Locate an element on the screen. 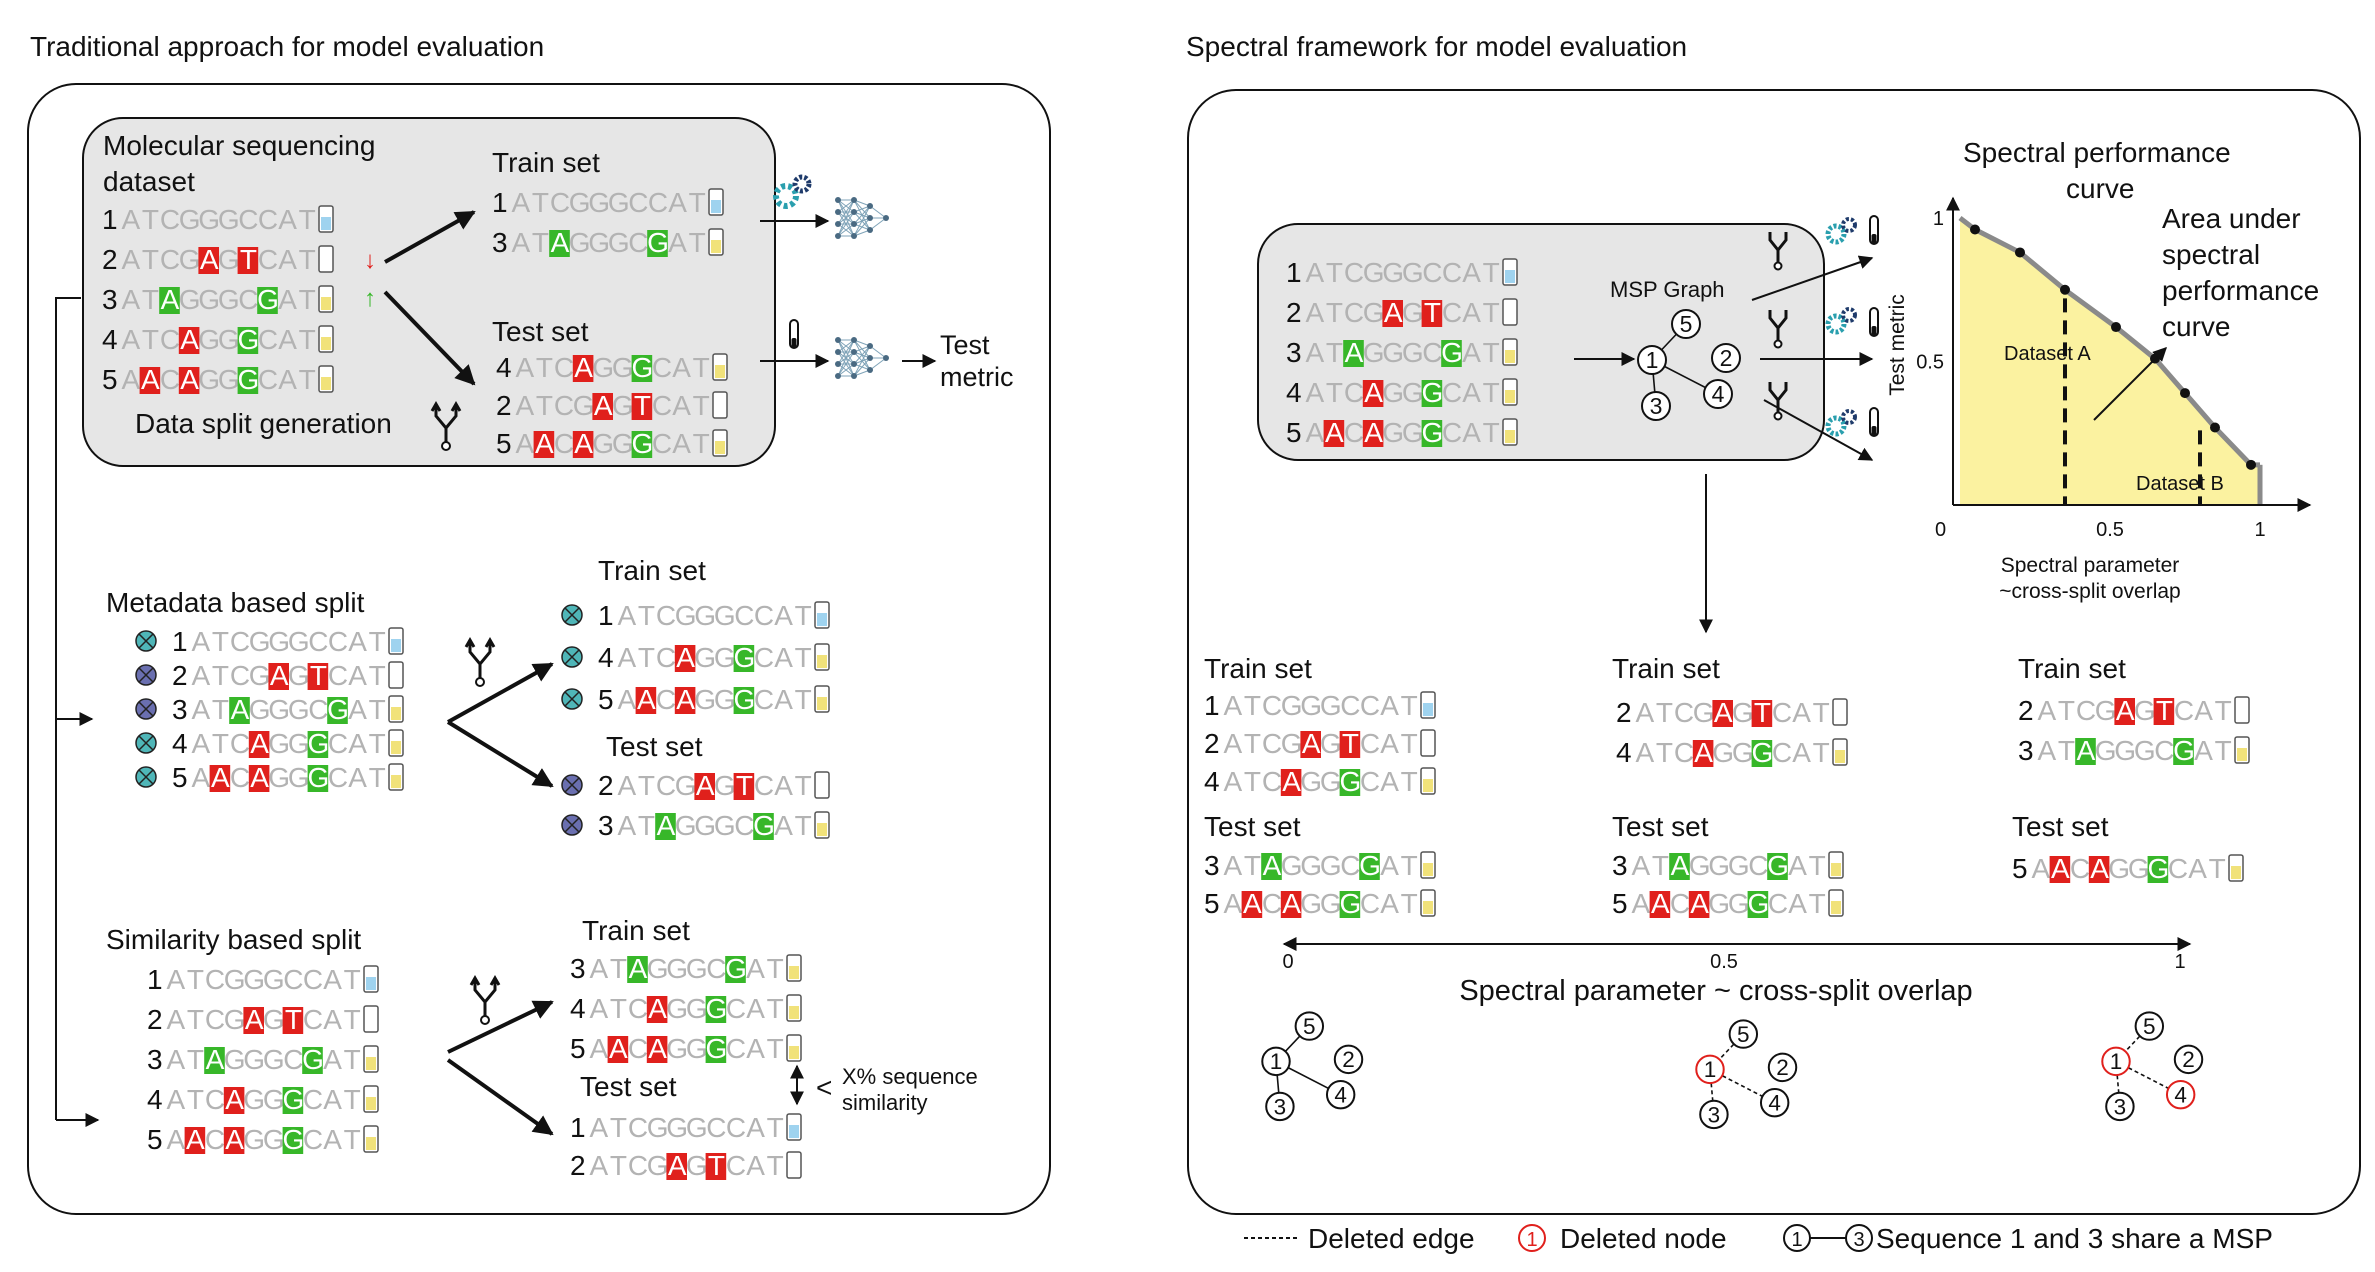  performance-curve is located at coordinates (2109, 342).